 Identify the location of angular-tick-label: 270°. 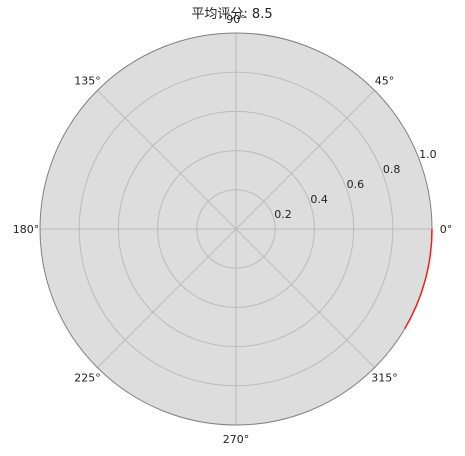
(236, 439).